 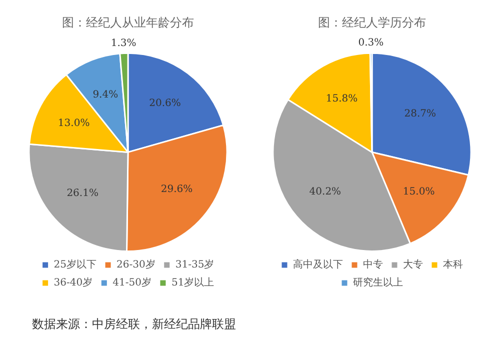 I want to click on legend-label: 大专, so click(x=413, y=264).